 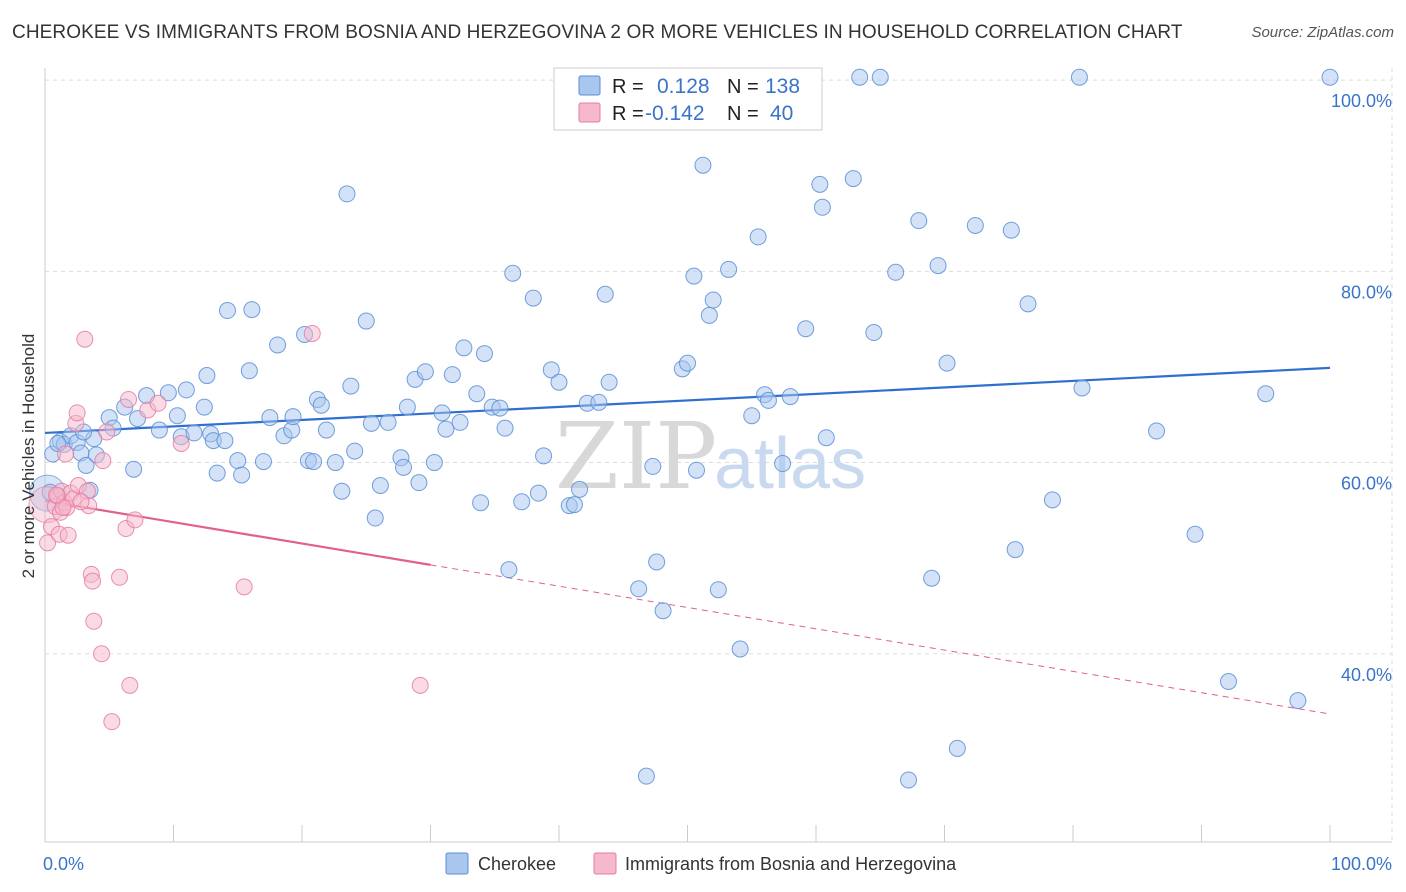 What do you see at coordinates (517, 864) in the screenshot?
I see `legend-label-cherokee: Cherokee` at bounding box center [517, 864].